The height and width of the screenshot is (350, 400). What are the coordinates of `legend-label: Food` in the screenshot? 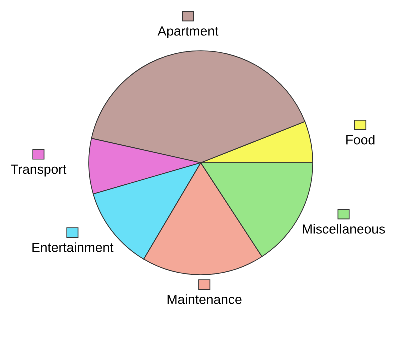 It's located at (360, 140).